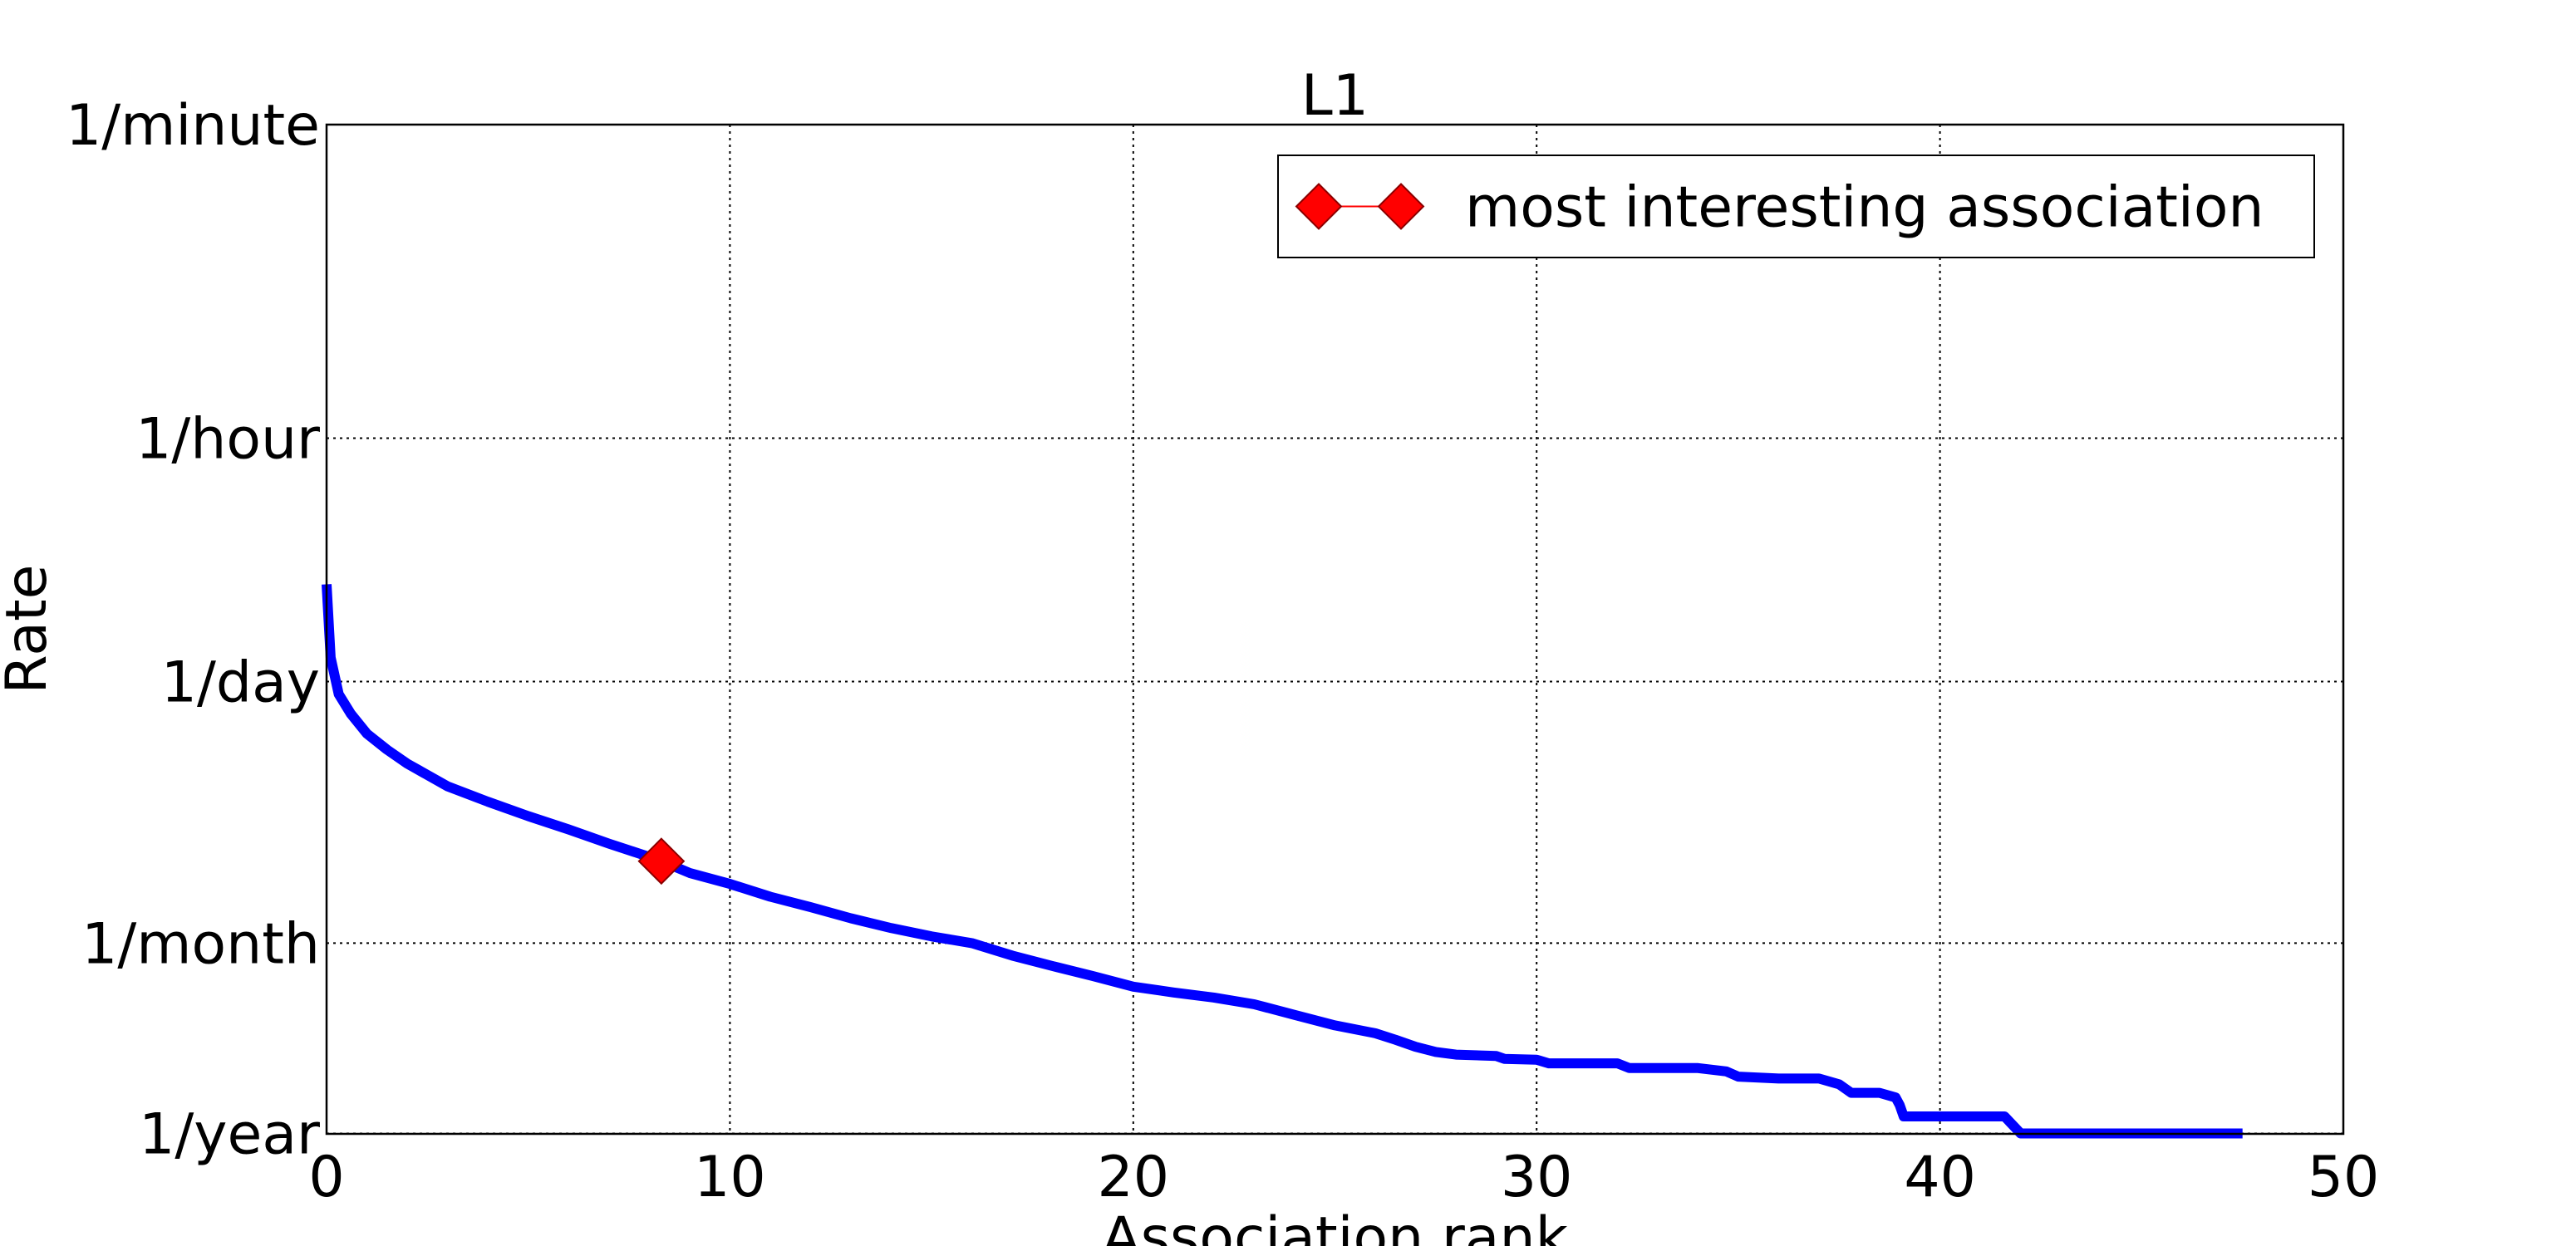  What do you see at coordinates (229, 1135) in the screenshot?
I see `y-tick-label: 1/year` at bounding box center [229, 1135].